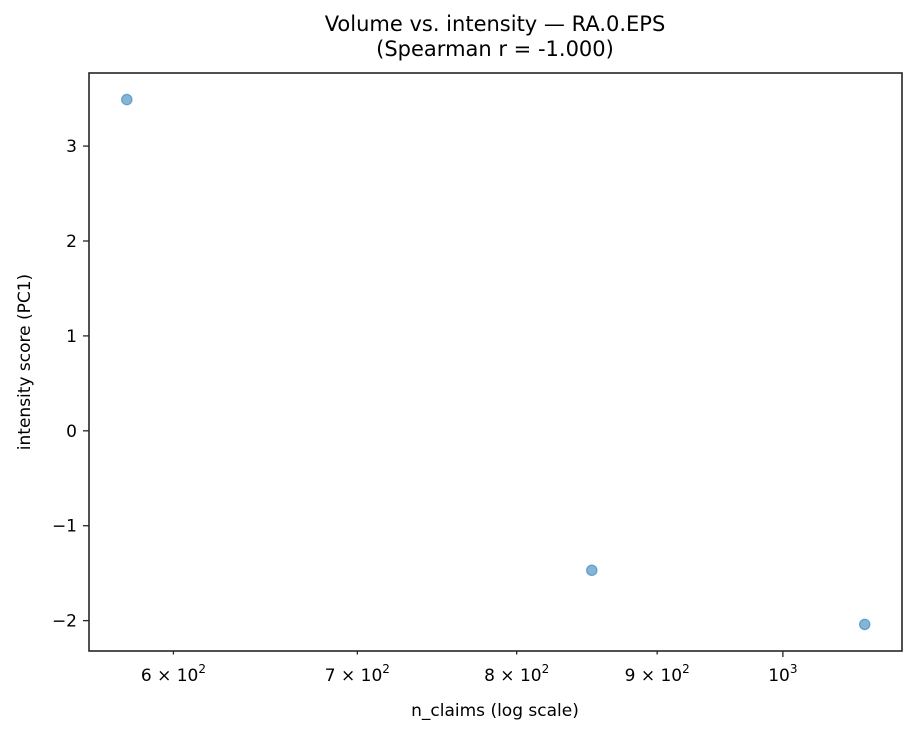 The height and width of the screenshot is (735, 917). I want to click on y-tick-label: 0, so click(71, 432).